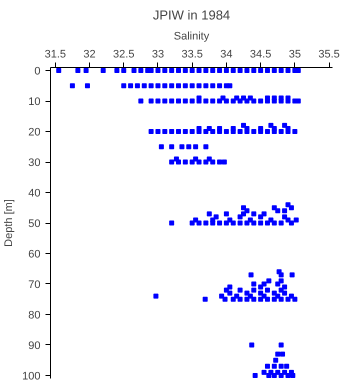 The image size is (346, 384). What do you see at coordinates (34, 346) in the screenshot?
I see `y-tick-label: 90` at bounding box center [34, 346].